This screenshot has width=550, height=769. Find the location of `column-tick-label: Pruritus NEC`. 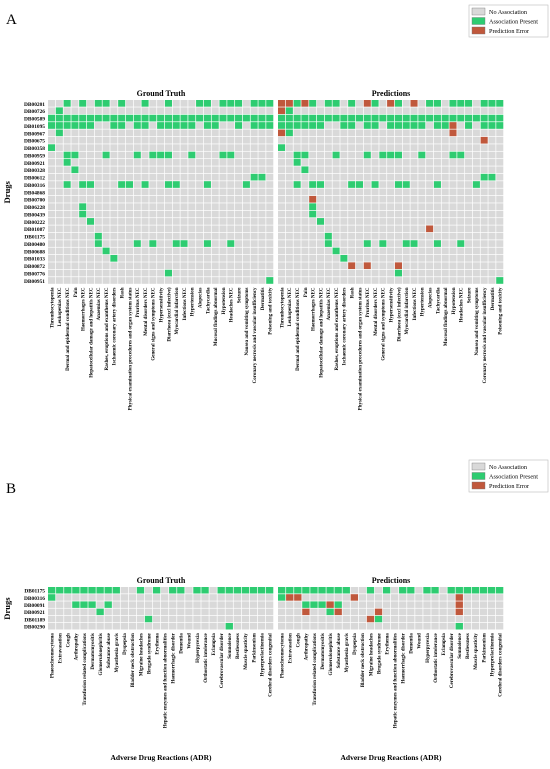

column-tick-label: Pruritus NEC is located at coordinates (368, 302).